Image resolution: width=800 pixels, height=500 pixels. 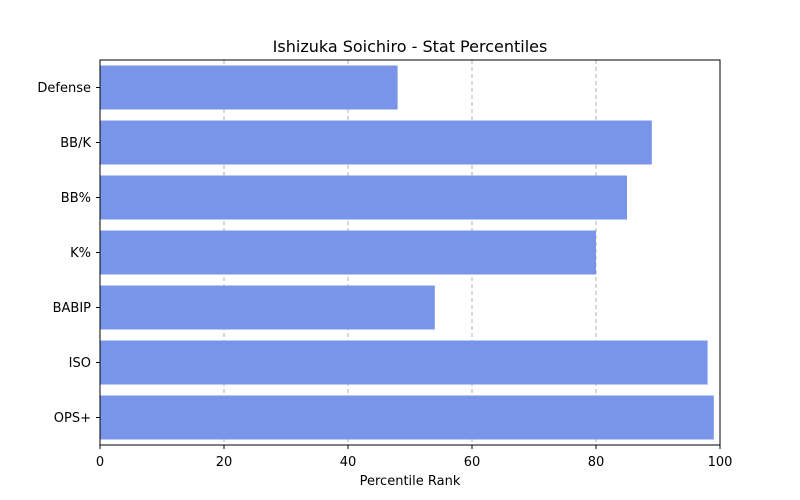 What do you see at coordinates (410, 46) in the screenshot?
I see `chart-title: Ishizuka Soichiro - Stat Percentiles` at bounding box center [410, 46].